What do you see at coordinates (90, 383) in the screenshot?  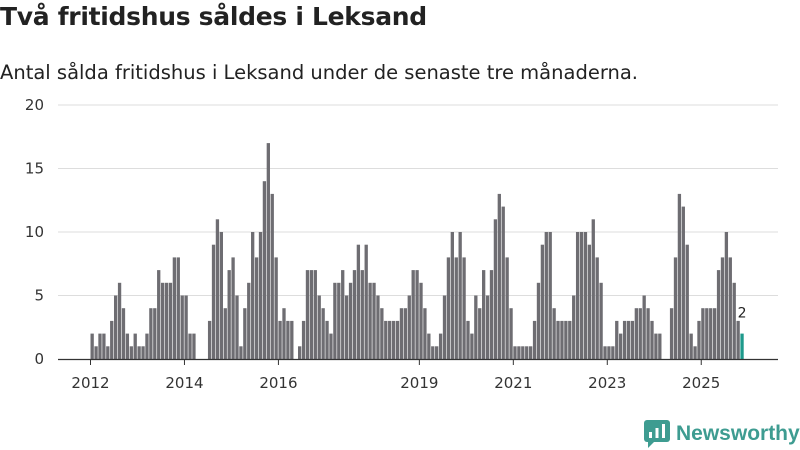 I see `x-tick-label: 2012` at bounding box center [90, 383].